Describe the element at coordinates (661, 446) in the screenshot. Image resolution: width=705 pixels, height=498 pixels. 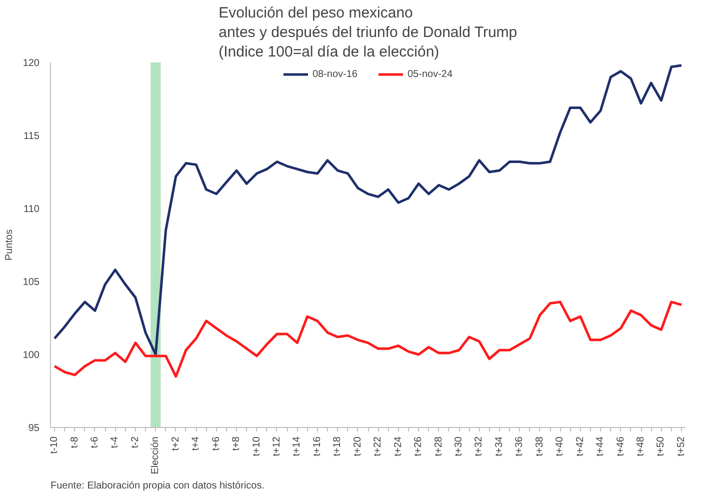
I see `x-tick-label: t+50` at that location.